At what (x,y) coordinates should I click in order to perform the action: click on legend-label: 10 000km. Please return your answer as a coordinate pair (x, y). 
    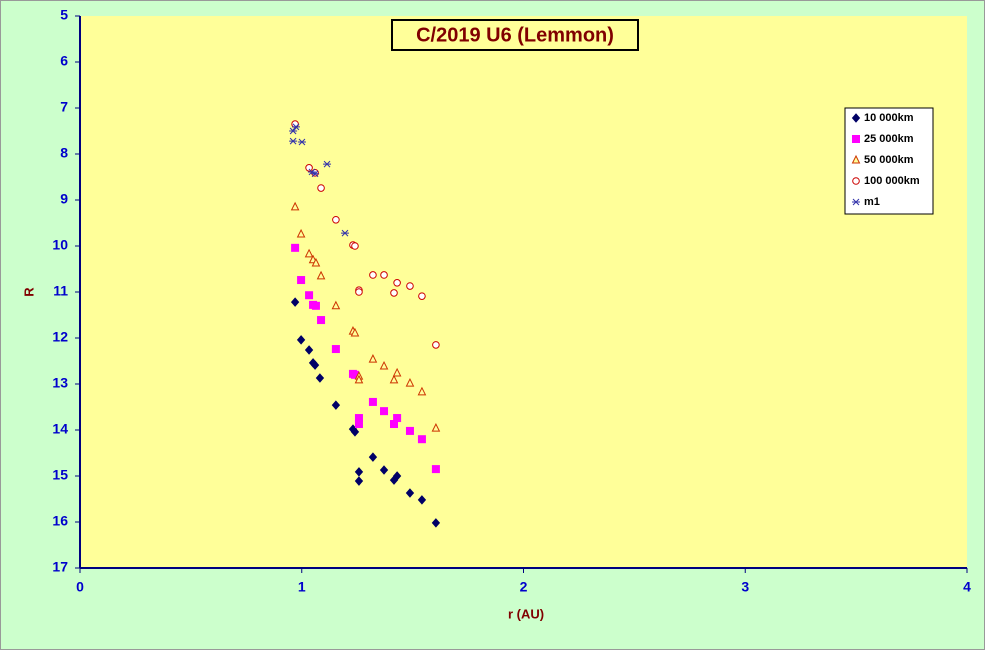
    Looking at the image, I should click on (889, 118).